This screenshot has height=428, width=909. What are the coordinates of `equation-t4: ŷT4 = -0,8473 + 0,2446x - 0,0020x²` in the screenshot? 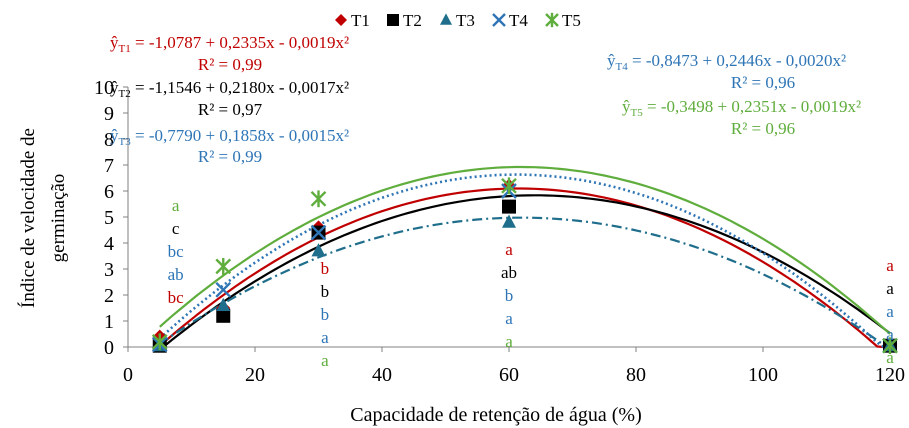 It's located at (726, 62).